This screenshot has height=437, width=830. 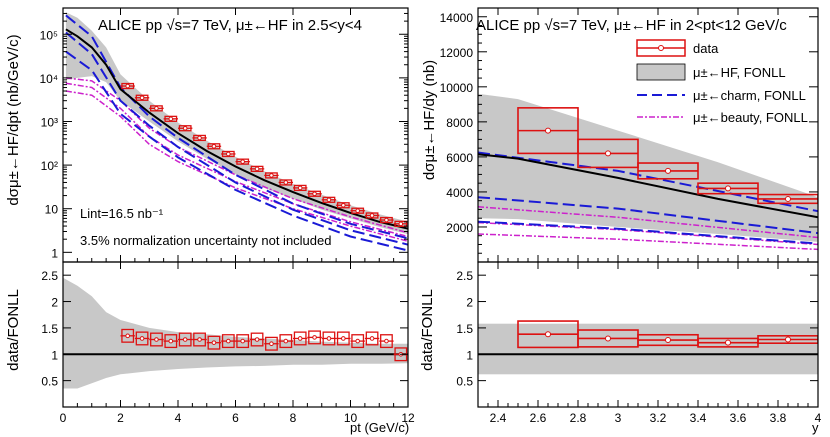 What do you see at coordinates (706, 48) in the screenshot?
I see `legend-label-data: data` at bounding box center [706, 48].